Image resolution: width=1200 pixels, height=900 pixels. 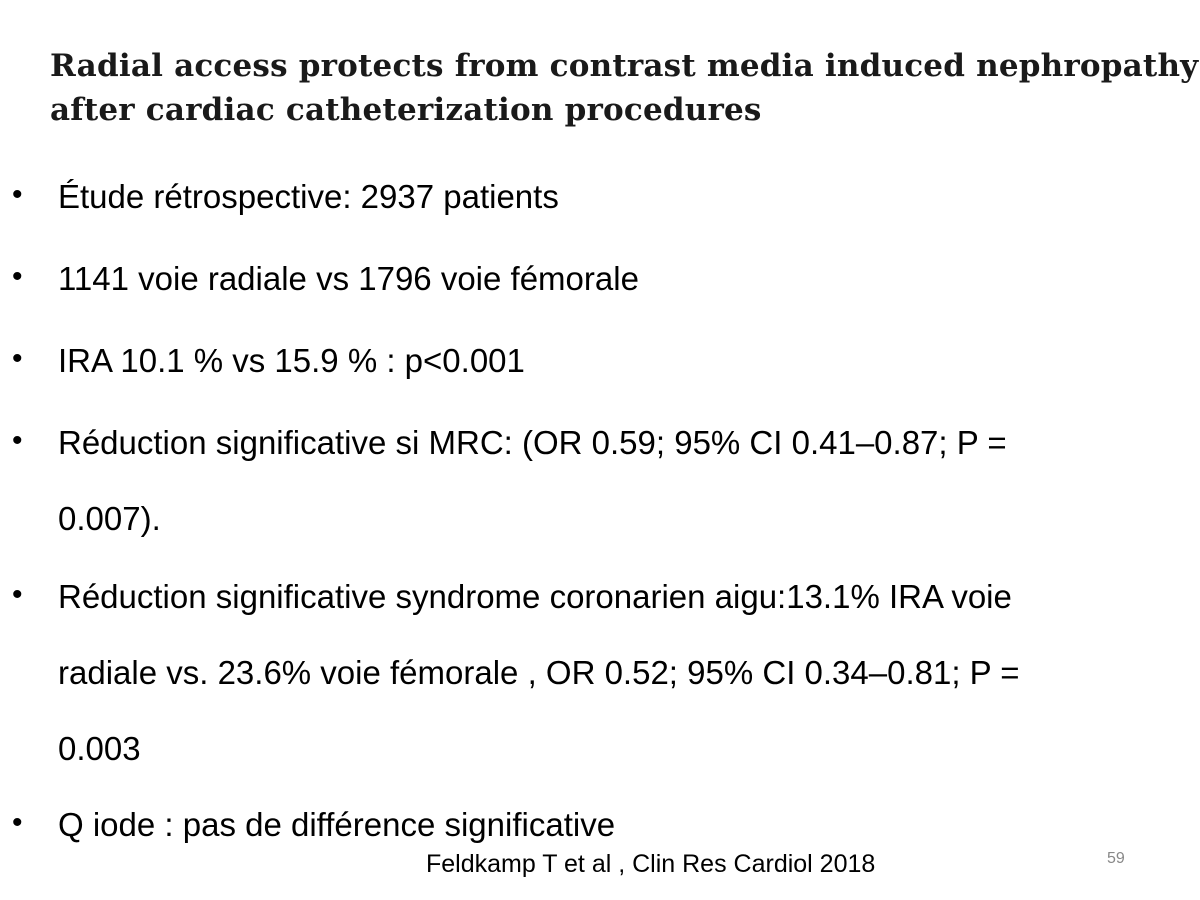 What do you see at coordinates (337, 824) in the screenshot?
I see `bullet-line: Q iode : pas de différence significative` at bounding box center [337, 824].